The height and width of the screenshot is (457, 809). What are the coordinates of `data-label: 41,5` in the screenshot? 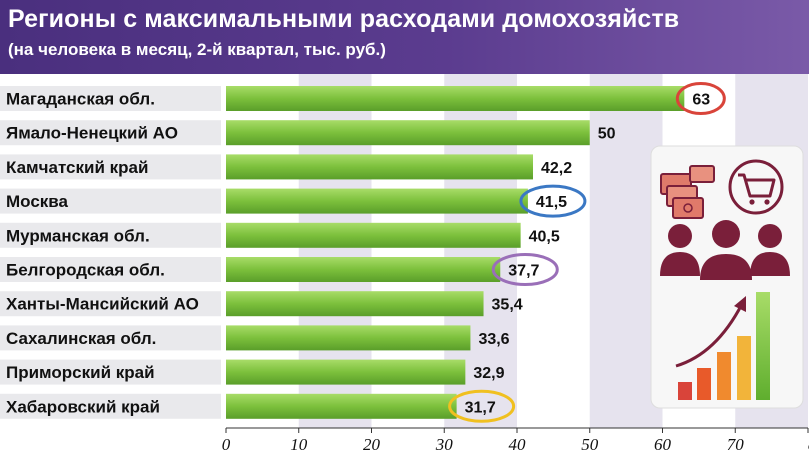 It's located at (551, 202).